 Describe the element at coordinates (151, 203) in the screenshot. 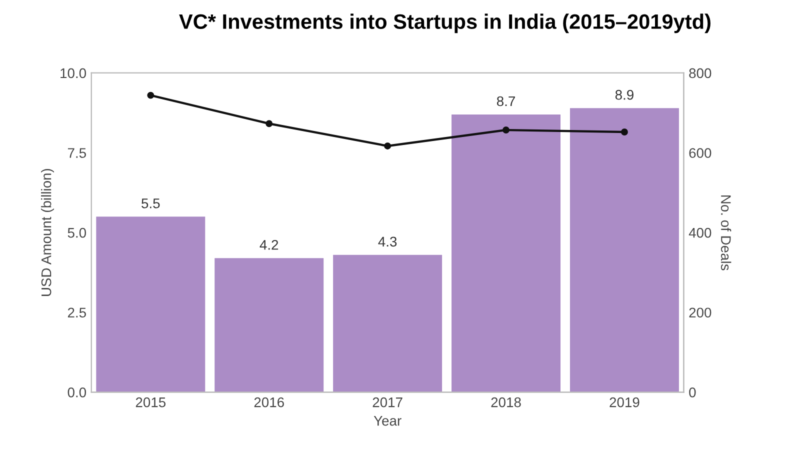

I see `data-label: 5.5` at that location.